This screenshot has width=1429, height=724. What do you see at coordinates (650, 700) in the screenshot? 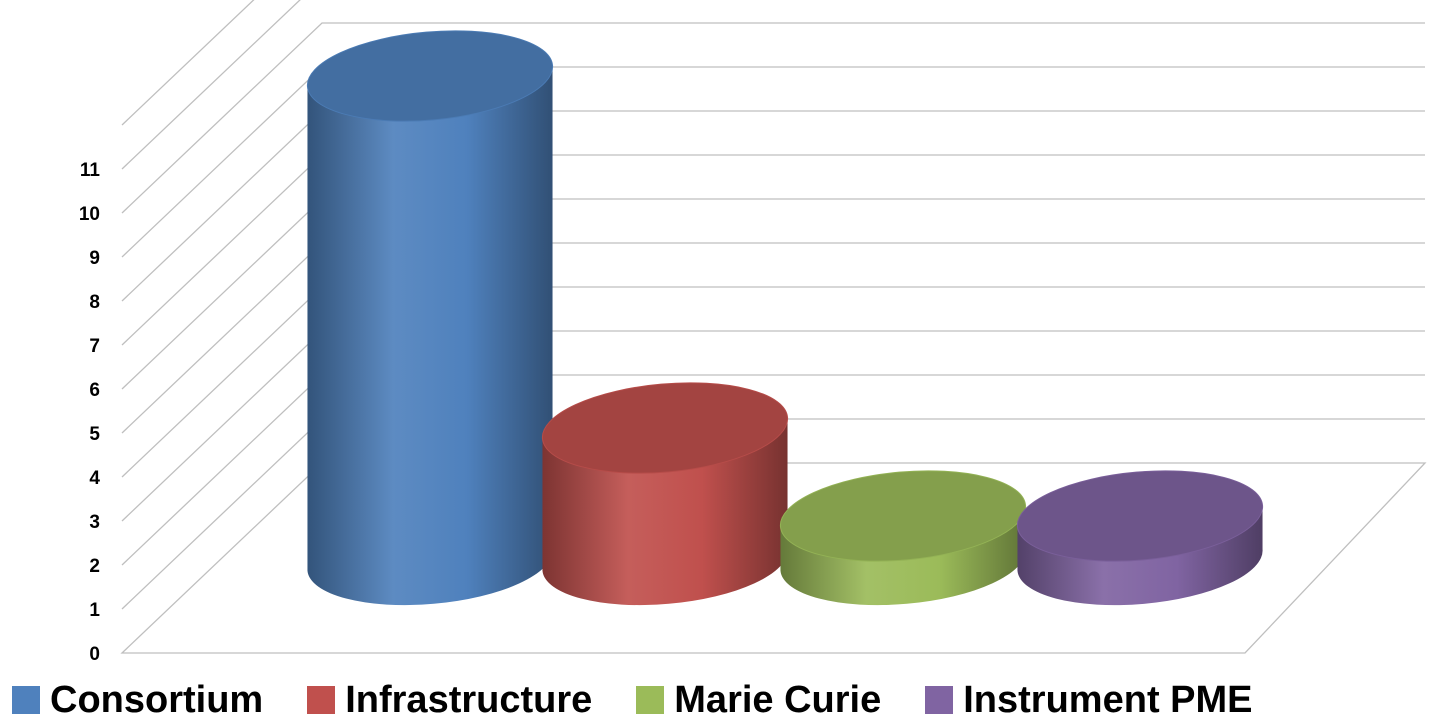
I see `legend-swatch-marie-curie` at bounding box center [650, 700].